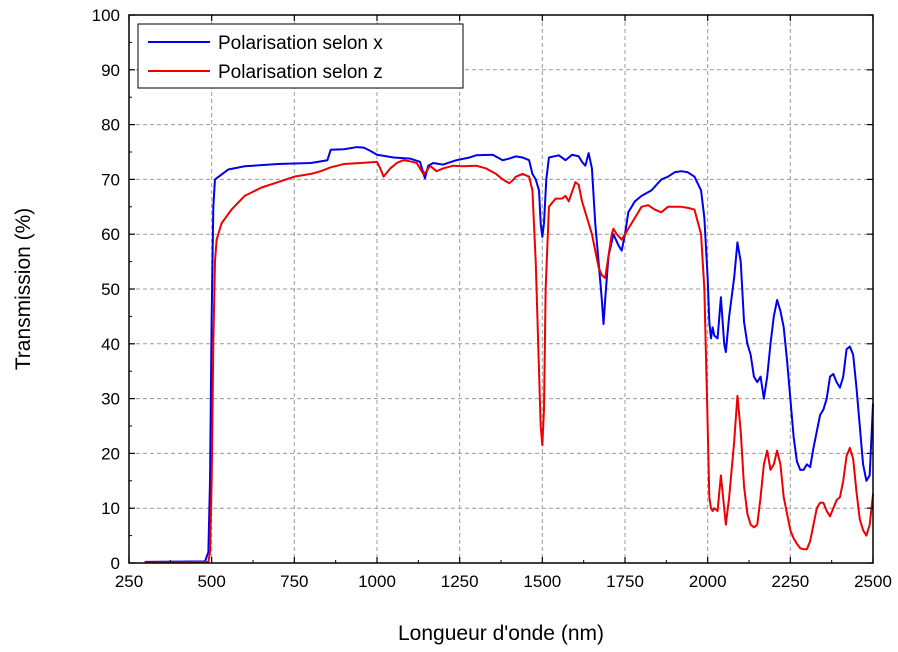 The height and width of the screenshot is (652, 898). I want to click on y-tick-label: 50, so click(110, 289).